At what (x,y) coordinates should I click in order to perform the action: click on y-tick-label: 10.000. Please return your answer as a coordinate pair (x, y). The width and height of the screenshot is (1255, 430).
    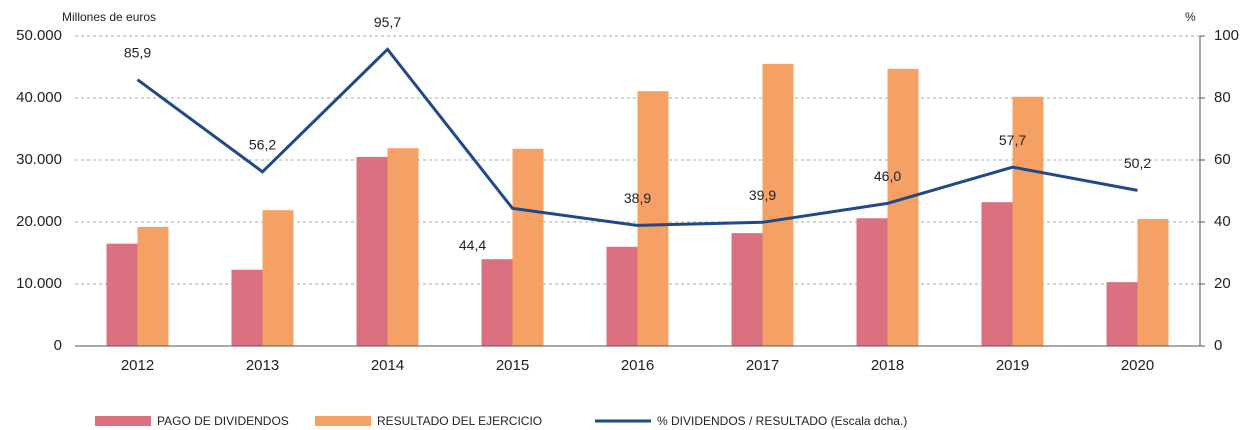
    Looking at the image, I should click on (39, 283).